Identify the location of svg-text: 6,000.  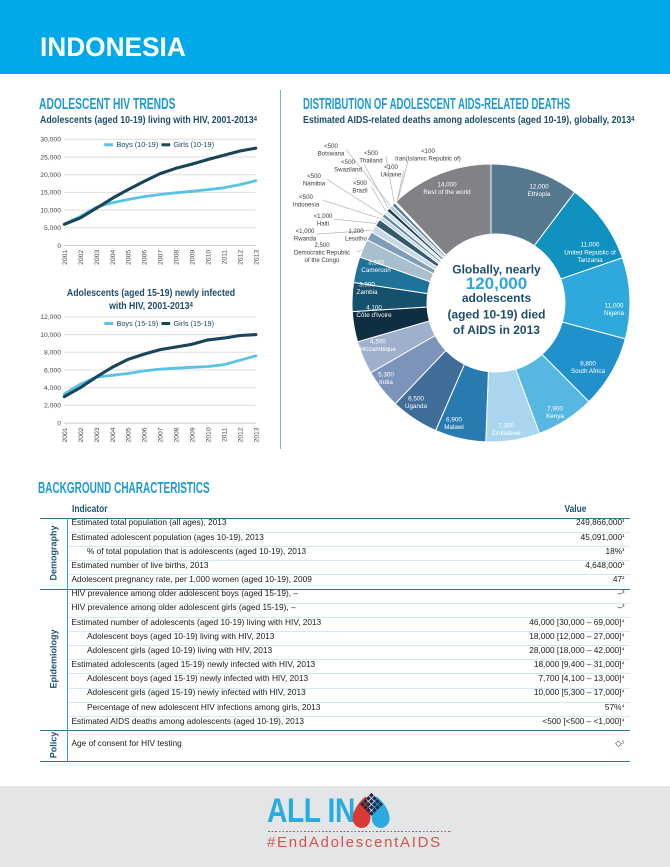
(52, 370).